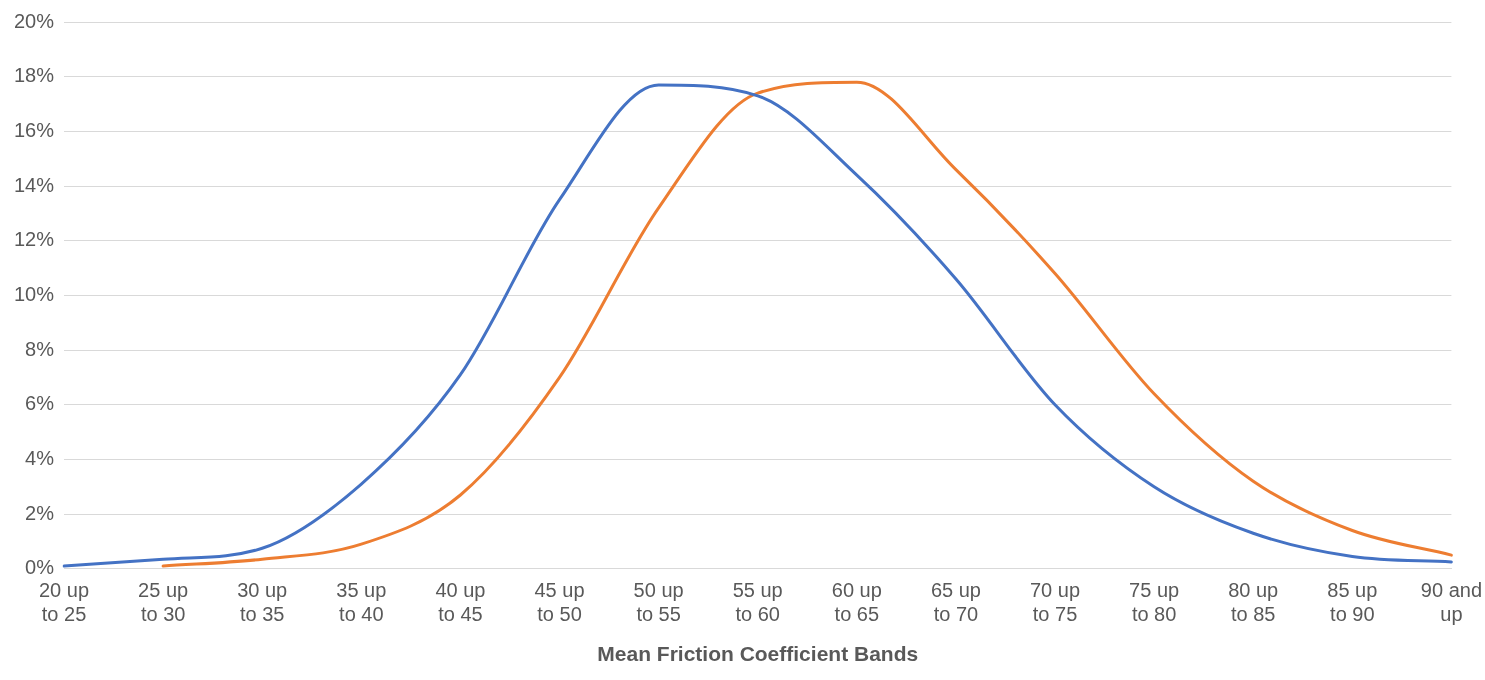 This screenshot has height=680, width=1485. Describe the element at coordinates (163, 602) in the screenshot. I see `x-tick-label: 25 up to 30` at that location.